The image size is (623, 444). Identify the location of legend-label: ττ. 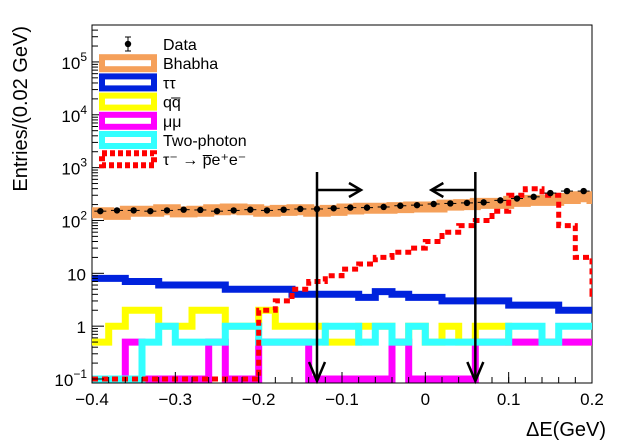
(169, 83).